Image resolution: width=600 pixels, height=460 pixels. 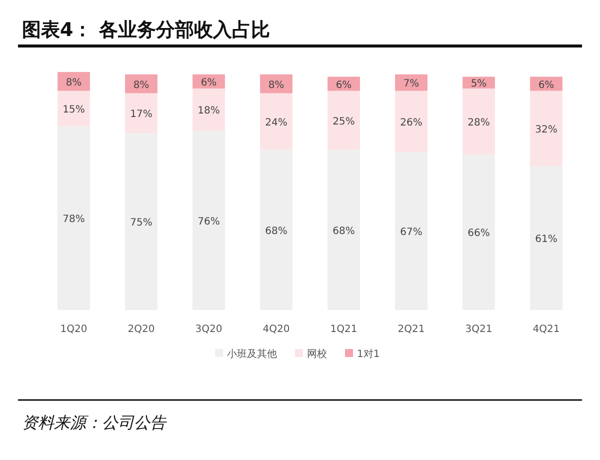 I want to click on x-tick-label: 3Q20, so click(x=208, y=329).